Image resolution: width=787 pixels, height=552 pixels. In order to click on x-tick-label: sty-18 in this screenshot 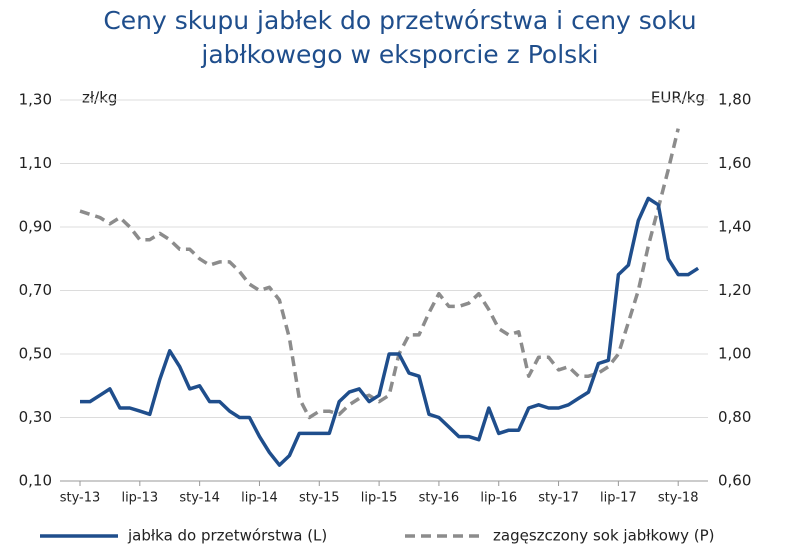, I will do `click(678, 498)`.